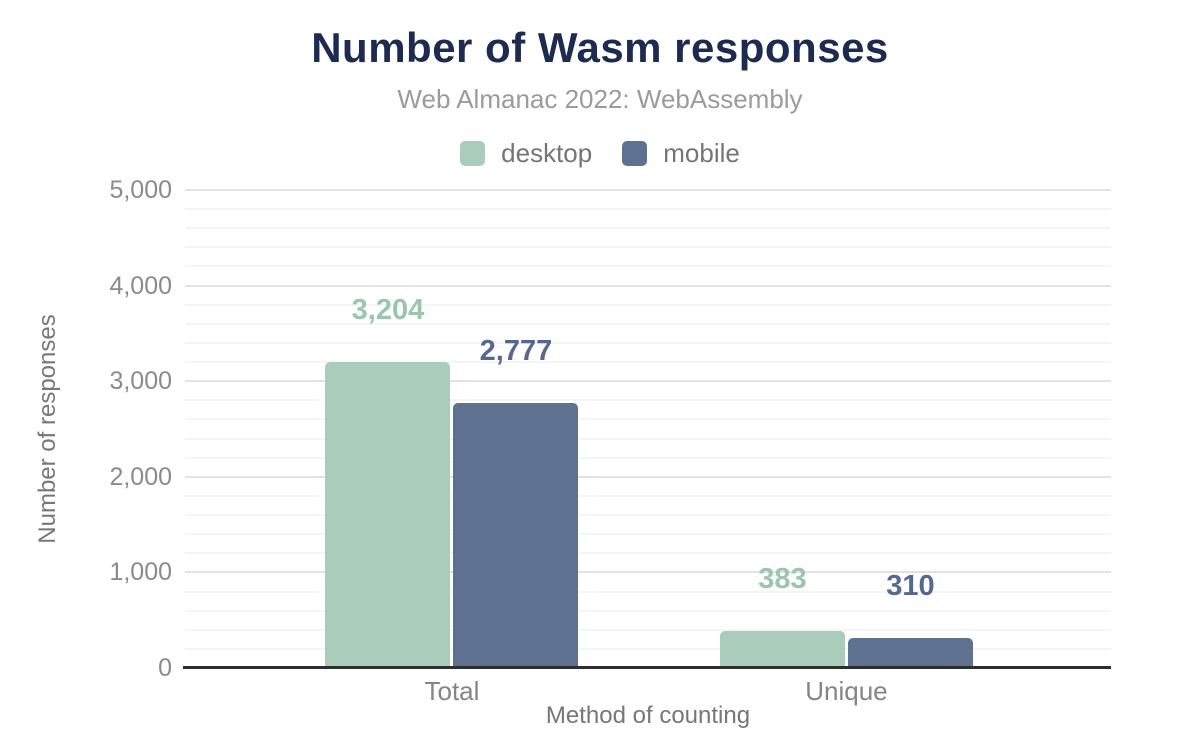  I want to click on x-axis-title: Method of counting, so click(648, 715).